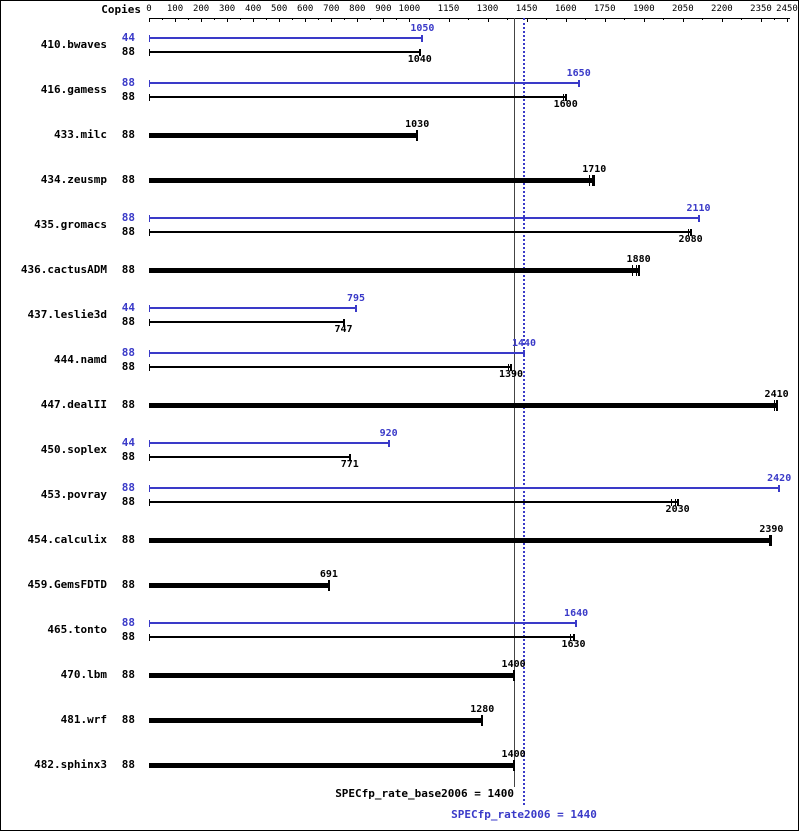 This screenshot has height=831, width=799. Describe the element at coordinates (63, 269) in the screenshot. I see `benchmark-label: 436.cactusADM` at that location.